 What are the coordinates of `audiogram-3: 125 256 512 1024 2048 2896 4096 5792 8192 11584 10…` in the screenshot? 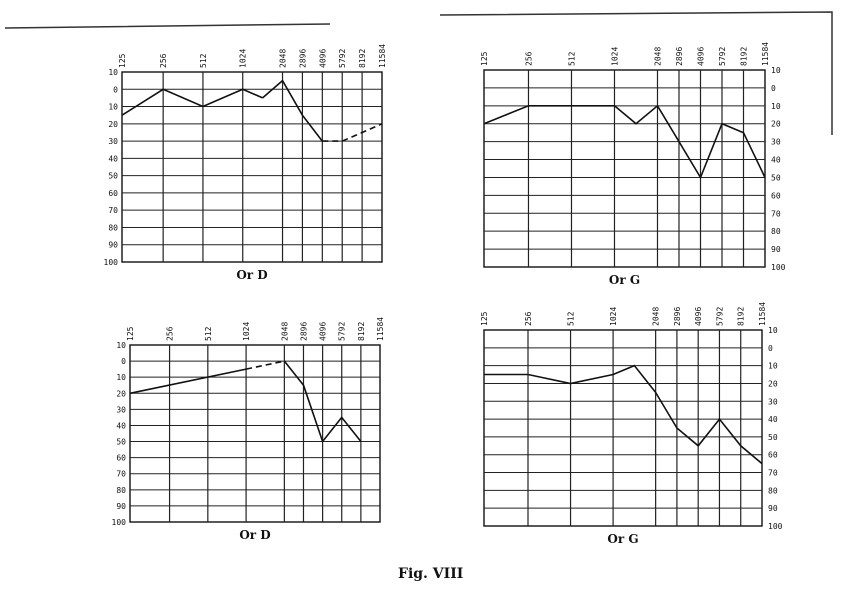 It's located at (248, 429).